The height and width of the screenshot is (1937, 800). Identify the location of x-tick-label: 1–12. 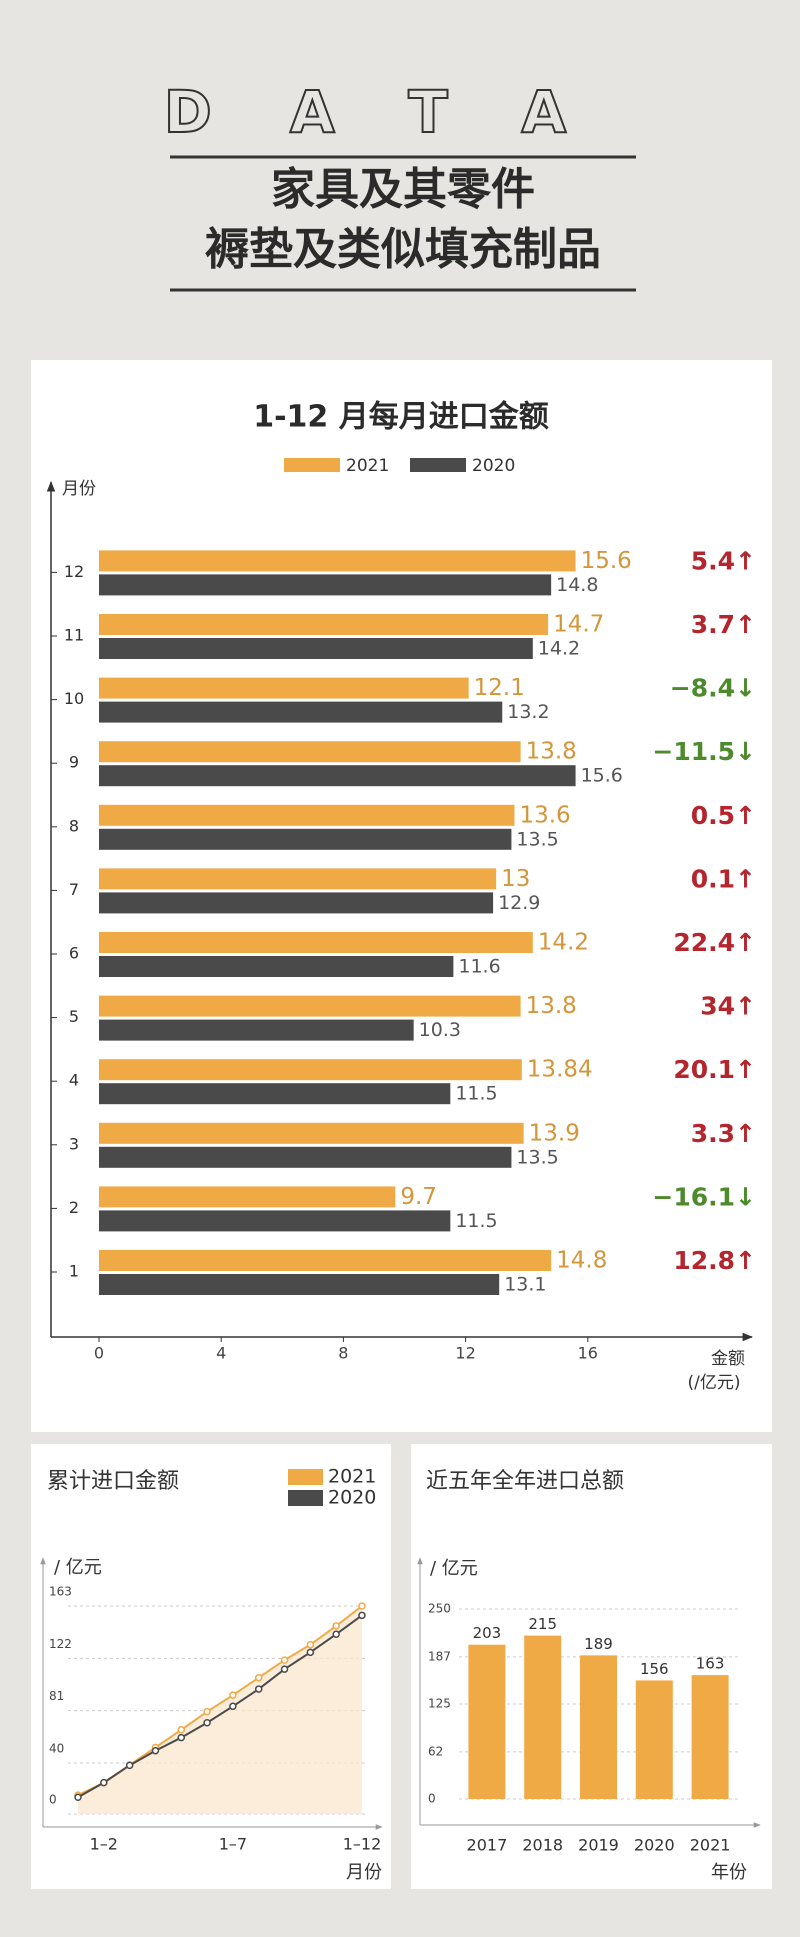
(362, 1844).